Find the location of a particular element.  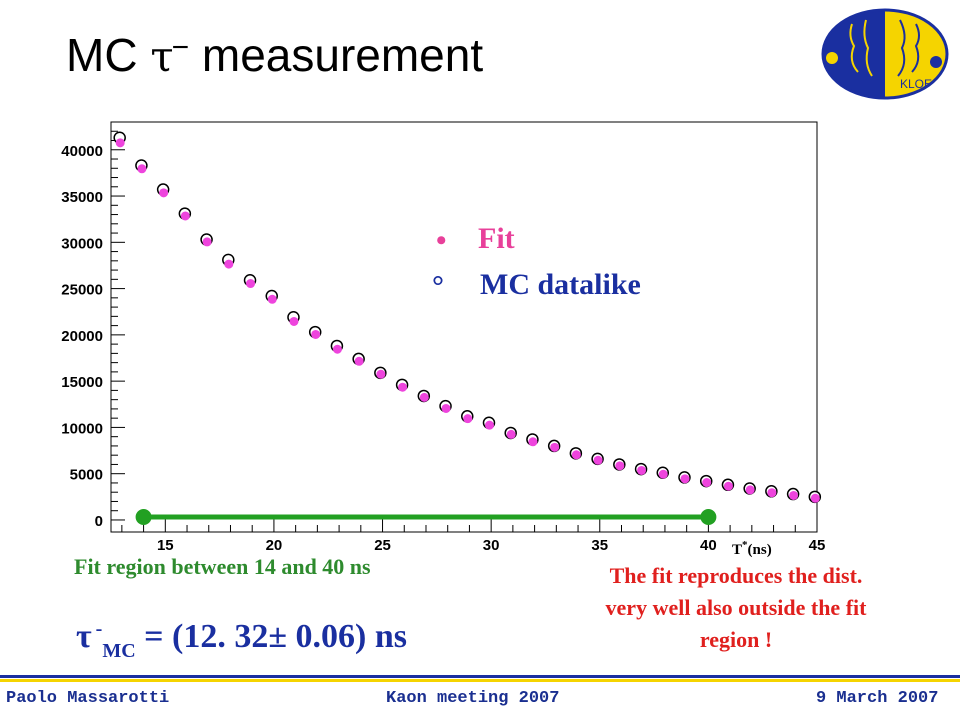

y-tick-label: 30000 is located at coordinates (82, 243).